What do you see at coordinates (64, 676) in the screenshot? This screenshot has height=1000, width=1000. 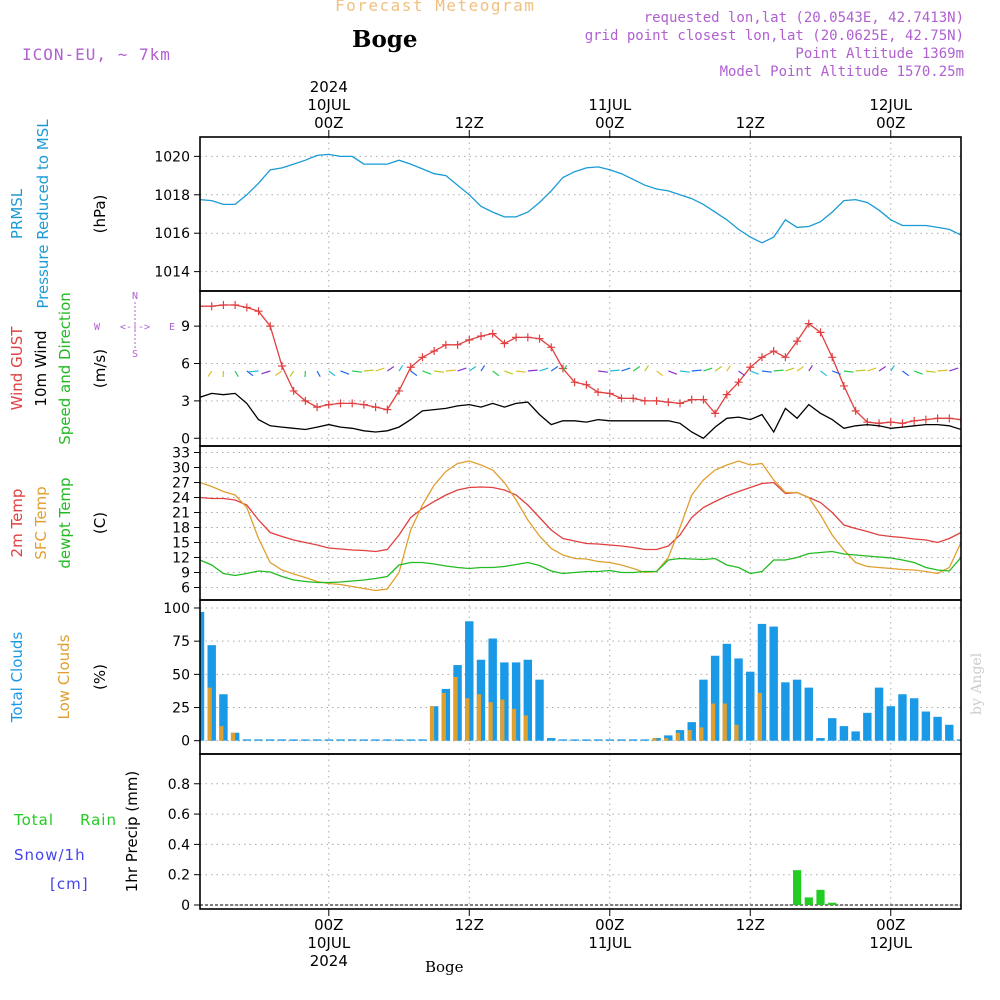 I see `panel-label-clouds-1: Low Clouds` at bounding box center [64, 676].